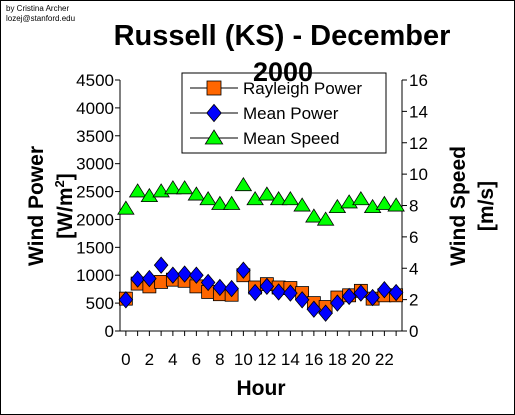 This screenshot has height=415, width=515. I want to click on left-tick-label: 1500, so click(95, 247).